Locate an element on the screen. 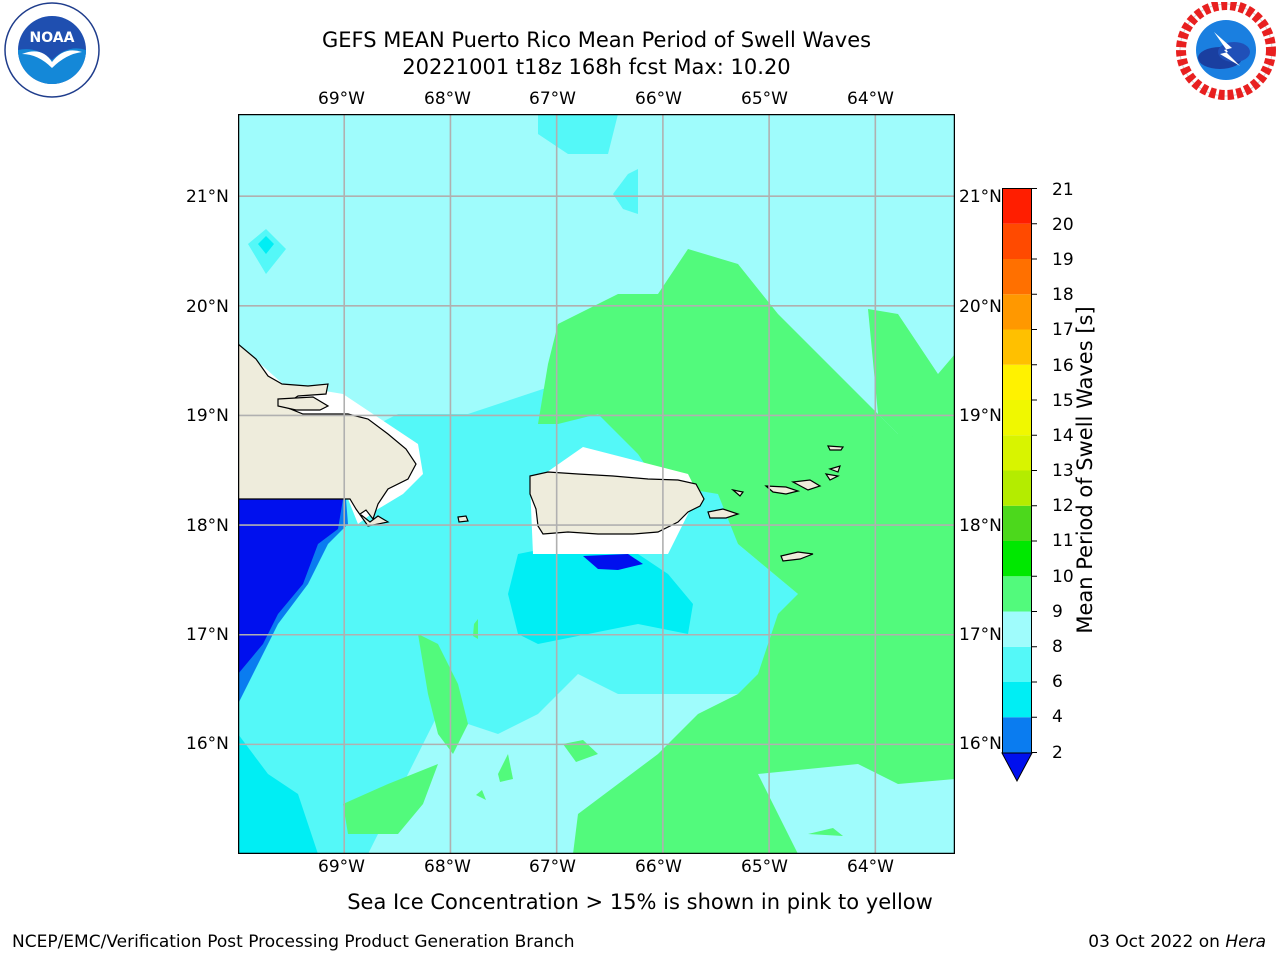  map-subtitle: 20221001 t18z 168h fcst Max: 10.20 is located at coordinates (596, 67).